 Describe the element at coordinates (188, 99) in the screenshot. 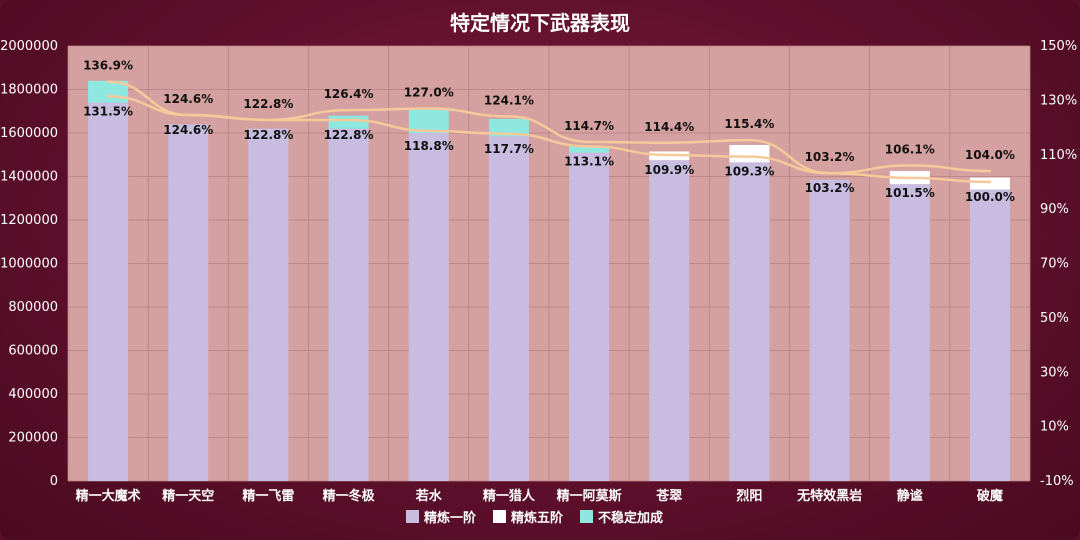

I see `upper-data-label: 124.6%` at that location.